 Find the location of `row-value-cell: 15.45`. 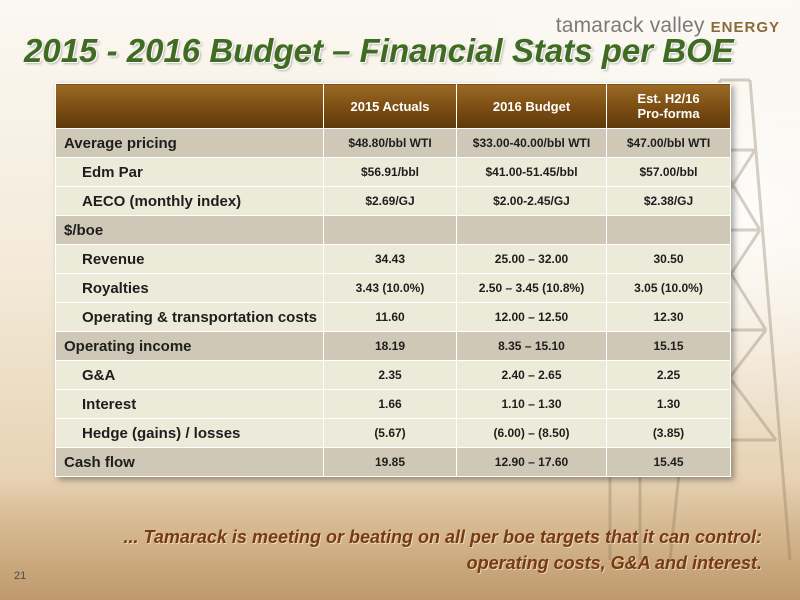

row-value-cell: 15.45 is located at coordinates (668, 462).